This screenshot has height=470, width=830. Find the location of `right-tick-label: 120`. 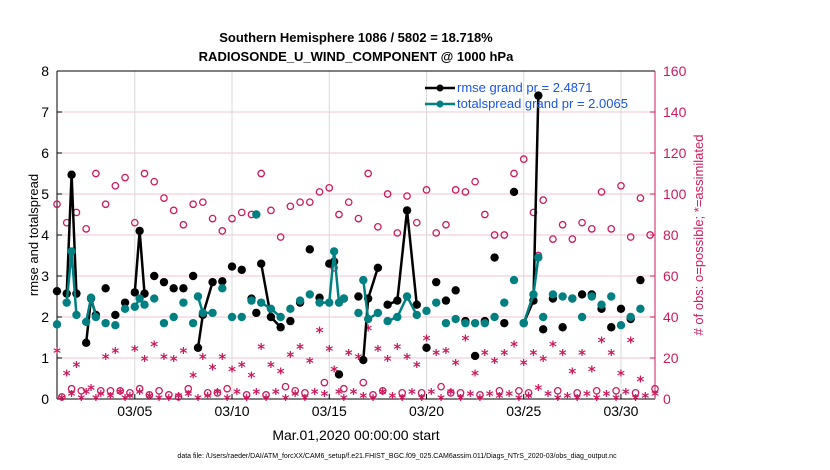

right-tick-label: 120 is located at coordinates (675, 153).